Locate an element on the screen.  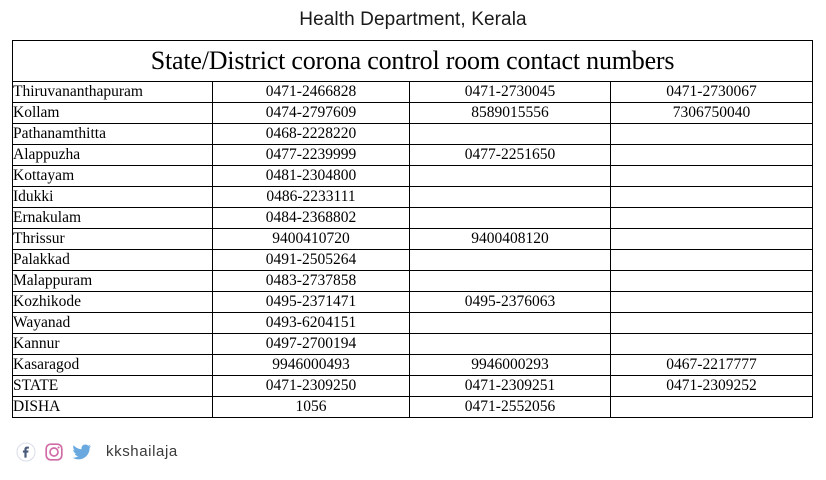
table-row: Idukki 0486-2233111 is located at coordinates (413, 197).